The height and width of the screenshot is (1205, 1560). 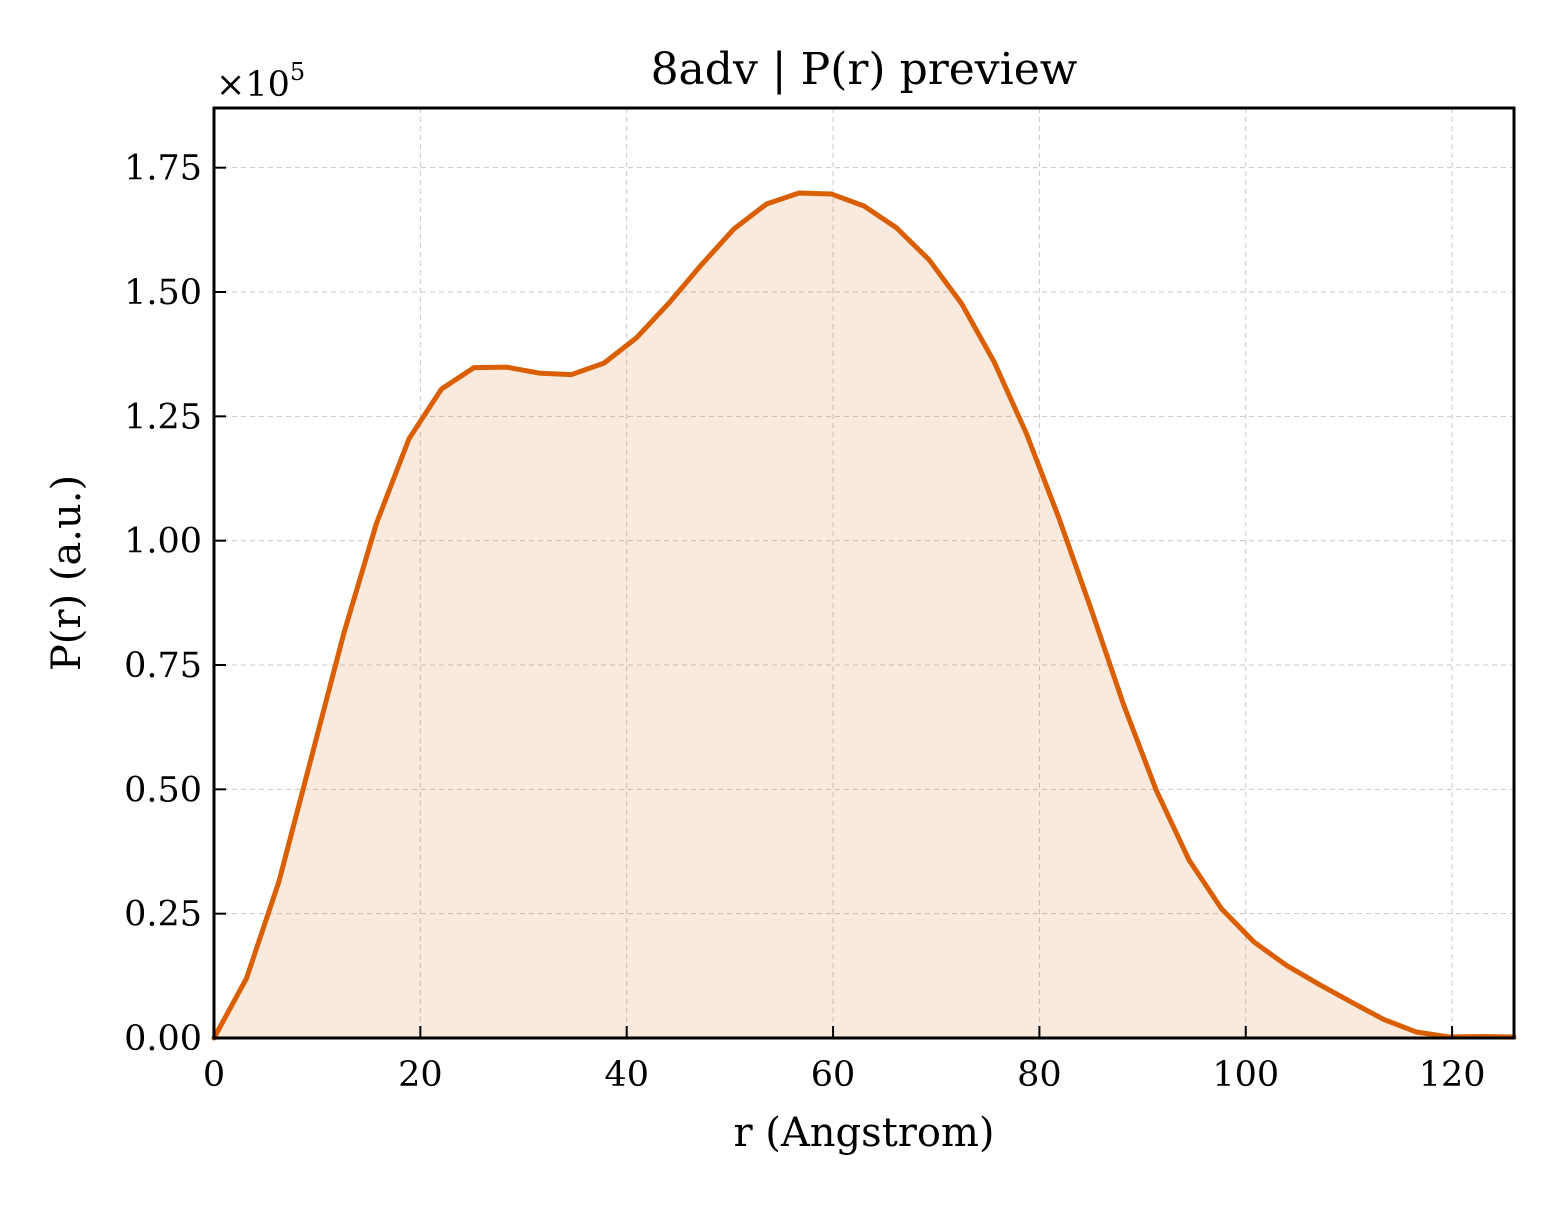 I want to click on y-tick-label: 0.25, so click(x=163, y=915).